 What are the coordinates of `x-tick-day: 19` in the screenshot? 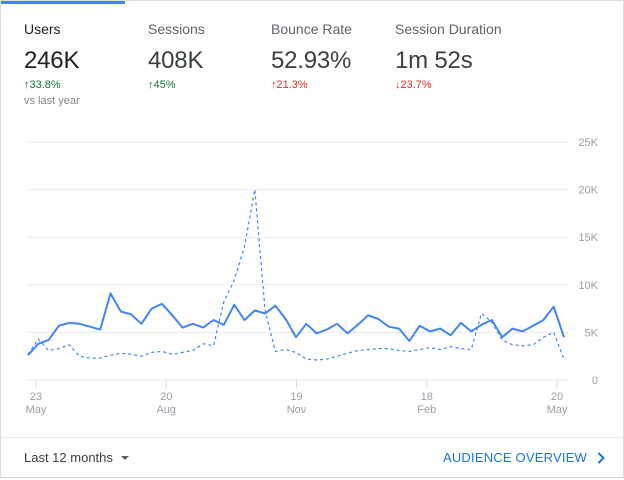 It's located at (296, 397).